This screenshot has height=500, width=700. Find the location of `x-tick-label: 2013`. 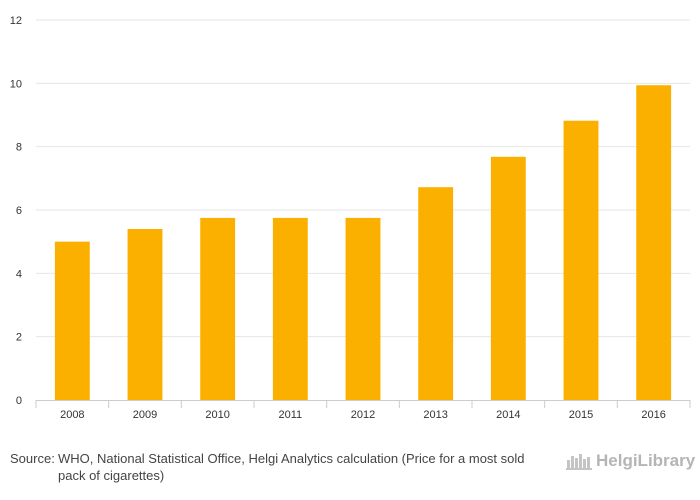

x-tick-label: 2013 is located at coordinates (435, 415).